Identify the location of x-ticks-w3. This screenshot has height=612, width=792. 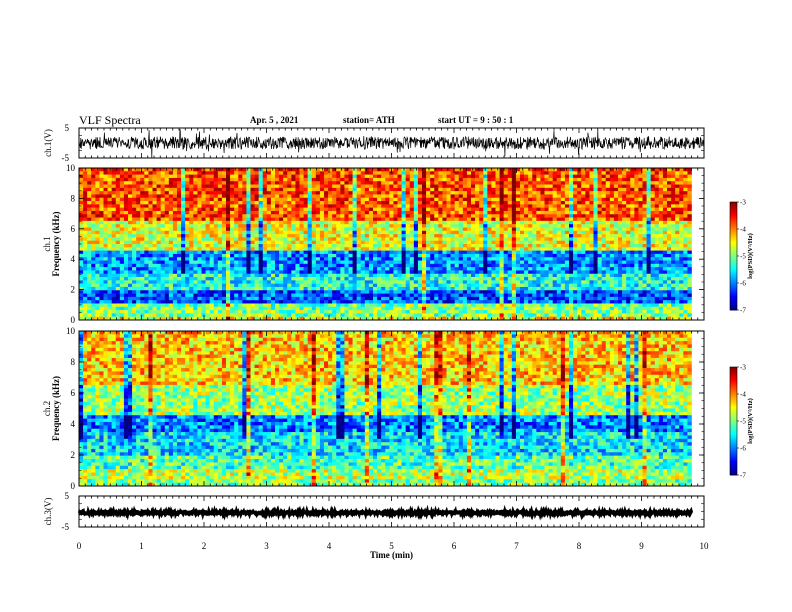
(391, 511).